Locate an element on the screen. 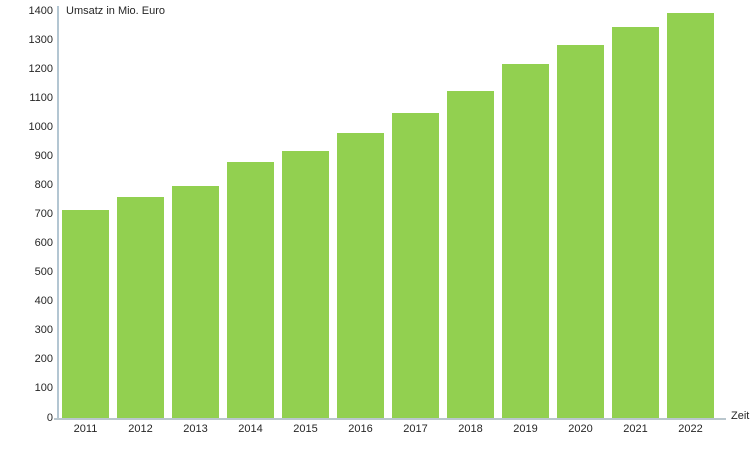 This screenshot has height=449, width=750. x-tick-label-2017: 2017 is located at coordinates (415, 429).